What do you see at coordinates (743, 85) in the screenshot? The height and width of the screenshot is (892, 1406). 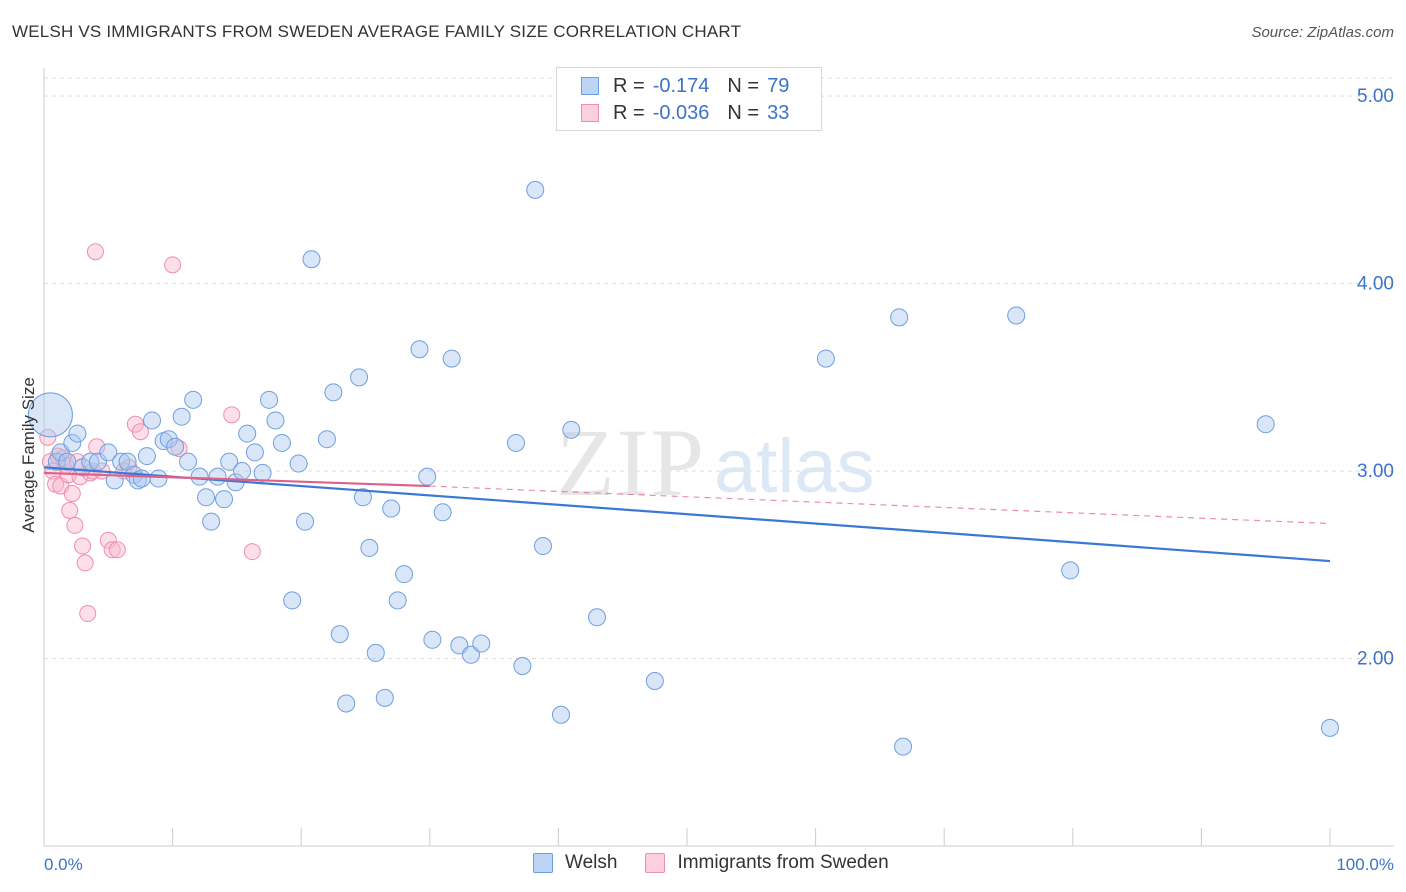 I see `welsh-n-label: N =` at bounding box center [743, 85].